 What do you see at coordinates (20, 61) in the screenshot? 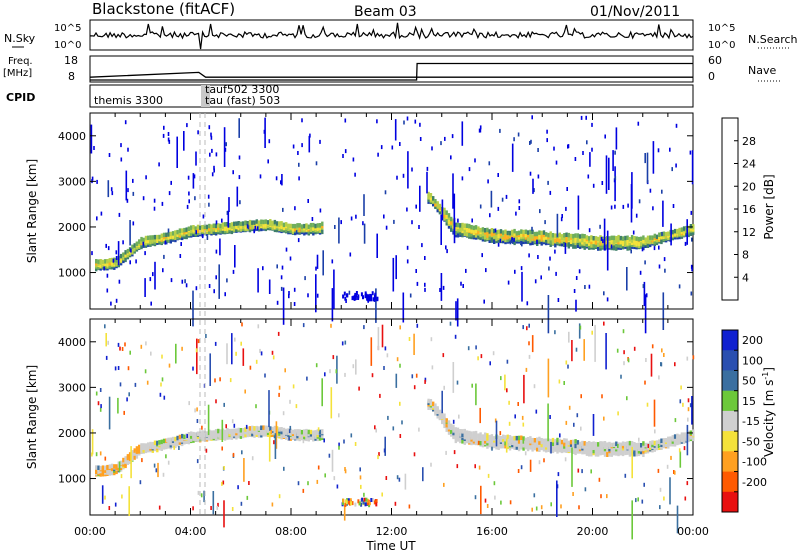
I see `freq-label: Freq.` at bounding box center [20, 61].